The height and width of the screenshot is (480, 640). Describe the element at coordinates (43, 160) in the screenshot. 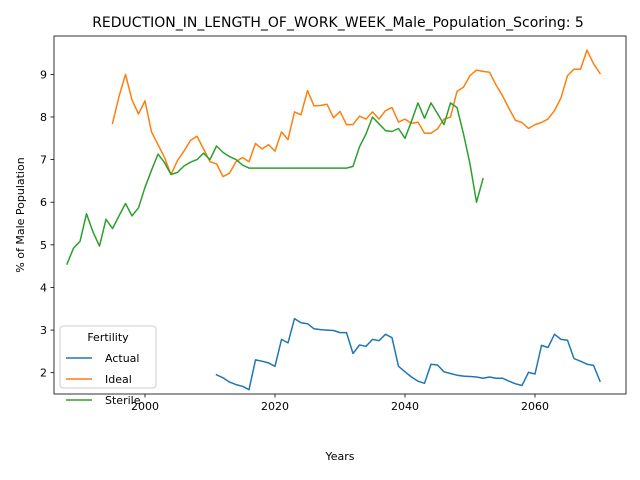

I see `y-tick-label: 7` at that location.